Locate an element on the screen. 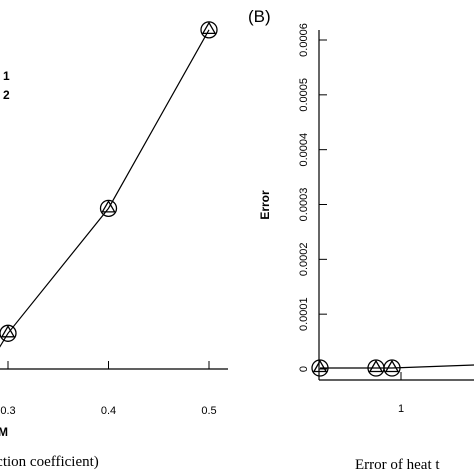 This screenshot has width=474, height=474. panel-b-y-tick-label: 0.0002 is located at coordinates (304, 260).